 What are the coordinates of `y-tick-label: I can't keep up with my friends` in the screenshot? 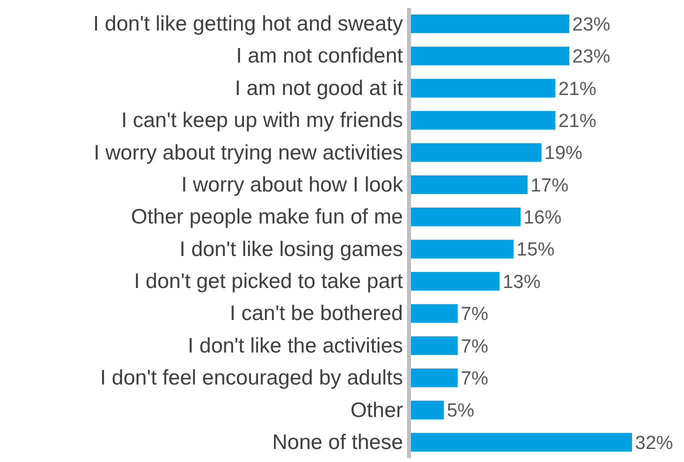 It's located at (262, 120).